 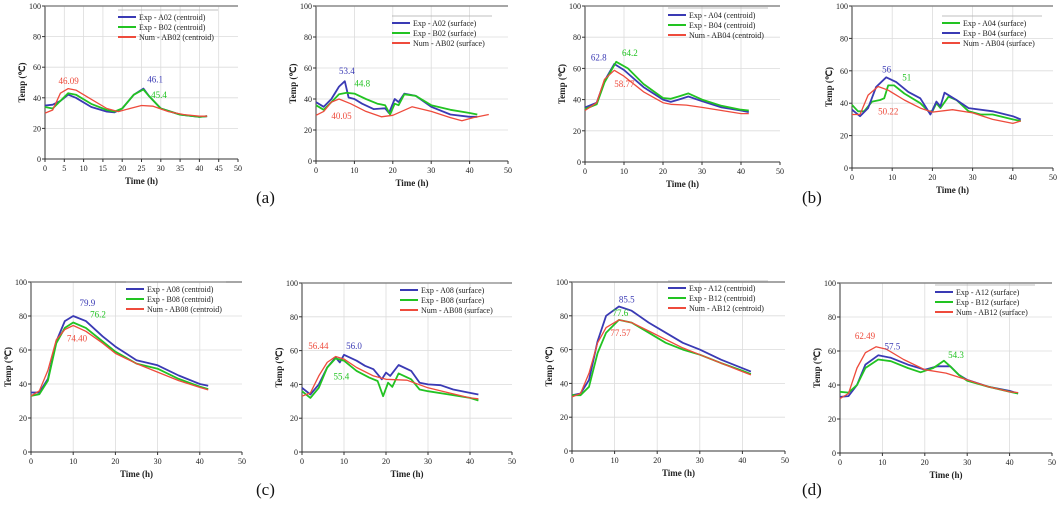 I want to click on x-tick-label: 5, so click(x=64, y=168).